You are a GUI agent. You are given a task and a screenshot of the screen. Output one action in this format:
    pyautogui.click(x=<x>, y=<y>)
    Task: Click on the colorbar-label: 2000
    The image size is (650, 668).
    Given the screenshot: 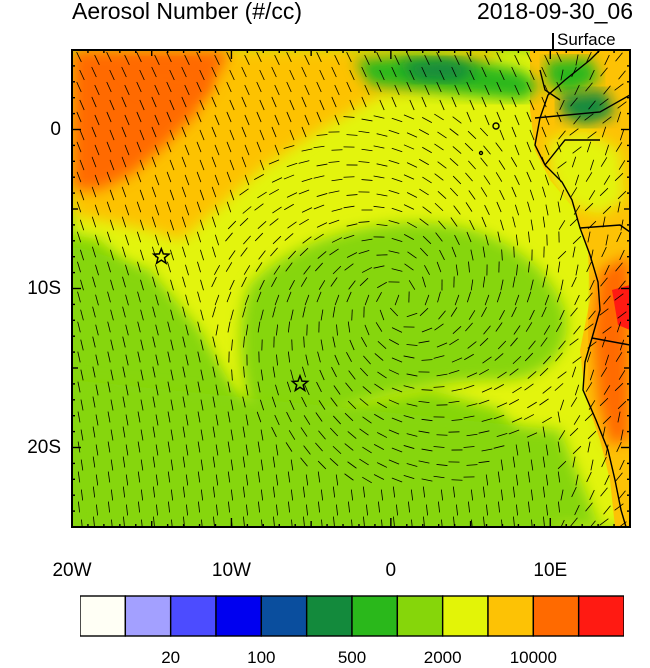 What is the action you would take?
    pyautogui.click(x=443, y=658)
    